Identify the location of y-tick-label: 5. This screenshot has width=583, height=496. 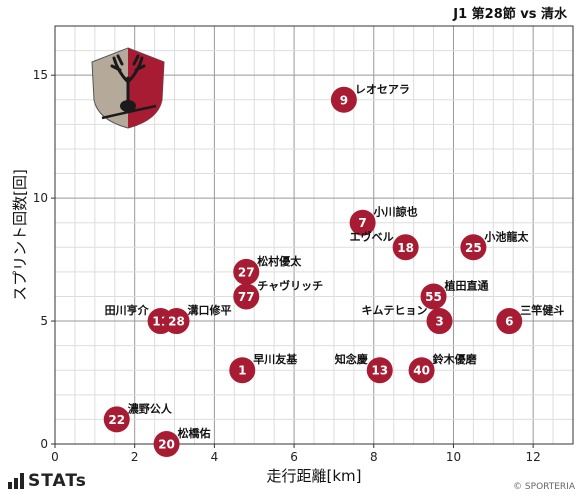
(44, 321).